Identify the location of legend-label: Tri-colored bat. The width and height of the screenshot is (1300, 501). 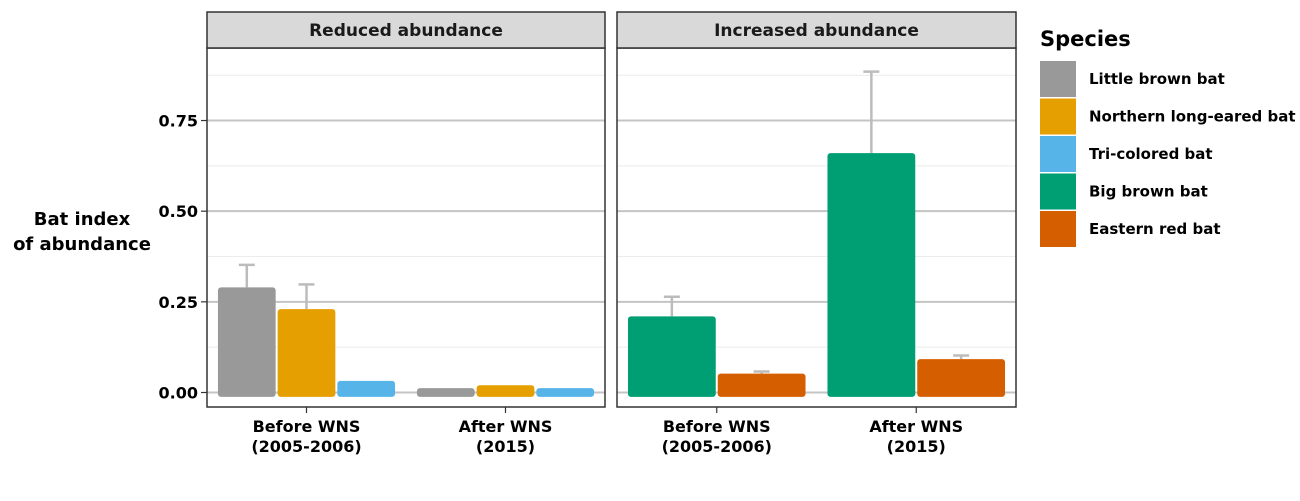
(1151, 154).